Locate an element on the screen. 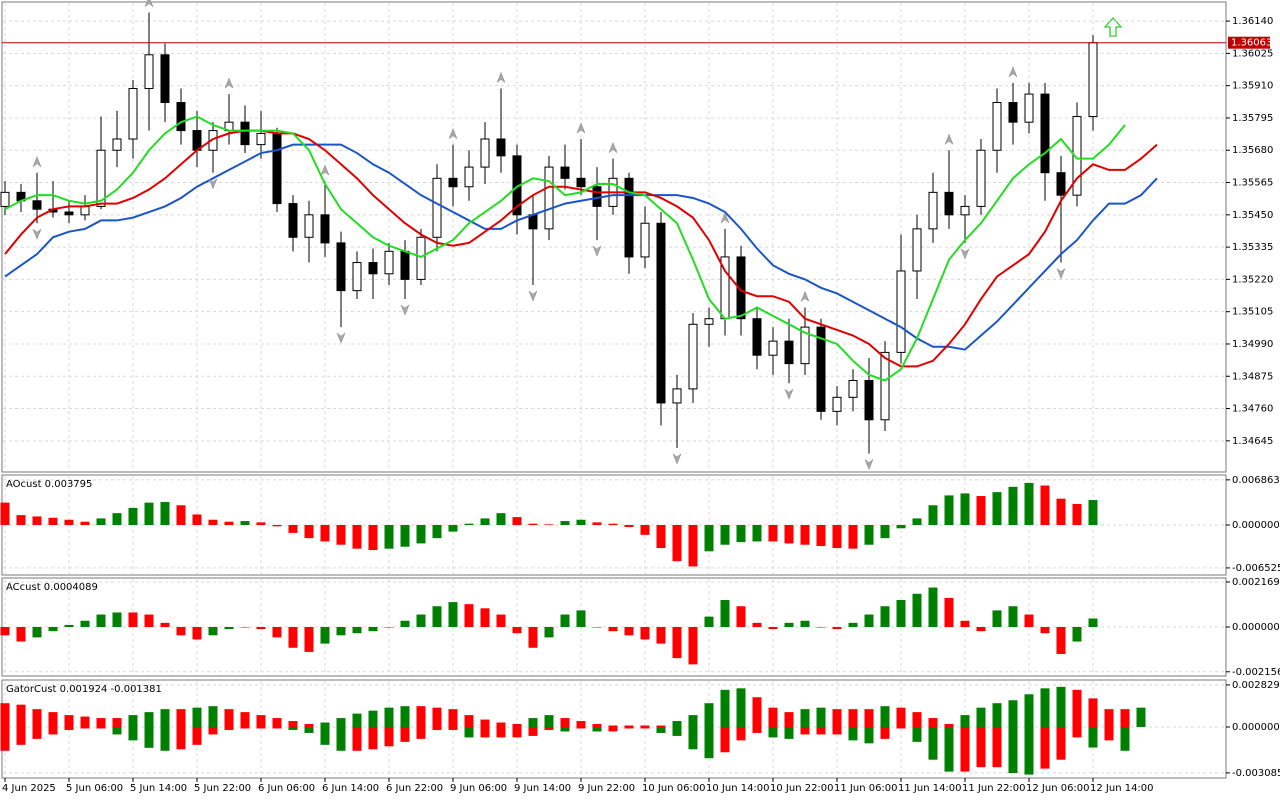  x-tick-label: 11 Jun 14:00 is located at coordinates (930, 788).